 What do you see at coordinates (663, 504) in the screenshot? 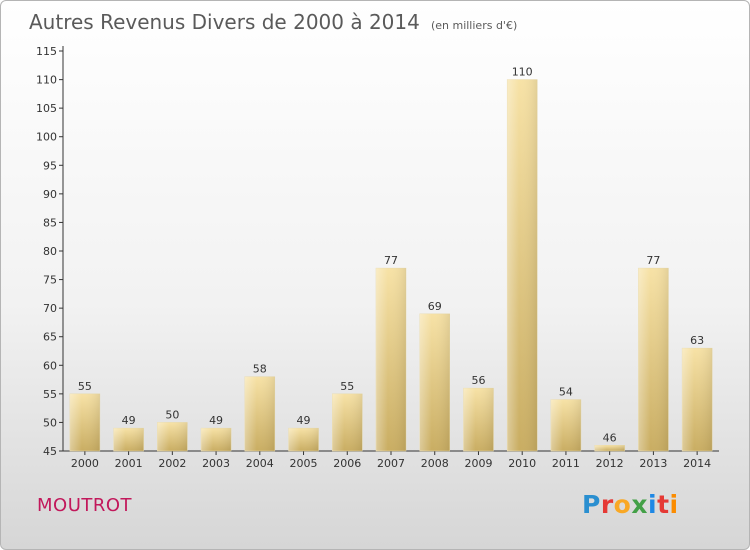
I see `logo-letter: t` at bounding box center [663, 504].